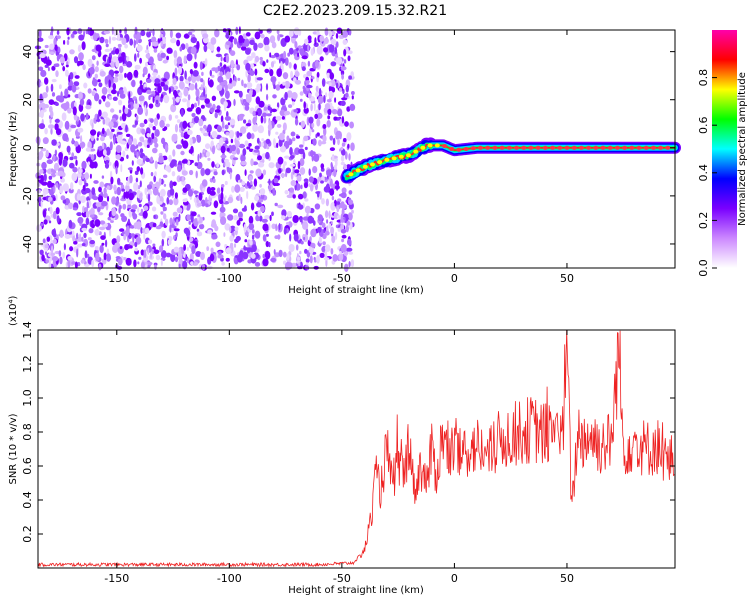 The height and width of the screenshot is (600, 750). What do you see at coordinates (356, 590) in the screenshot?
I see `snr-x-axis-label: Height of straight line (km)` at bounding box center [356, 590].